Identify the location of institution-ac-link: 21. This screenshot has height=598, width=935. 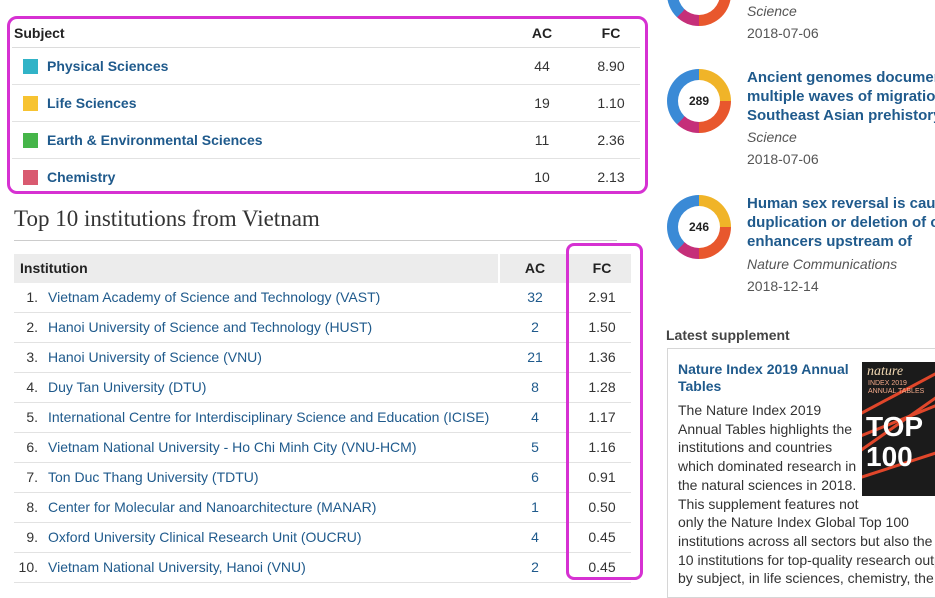
(535, 357).